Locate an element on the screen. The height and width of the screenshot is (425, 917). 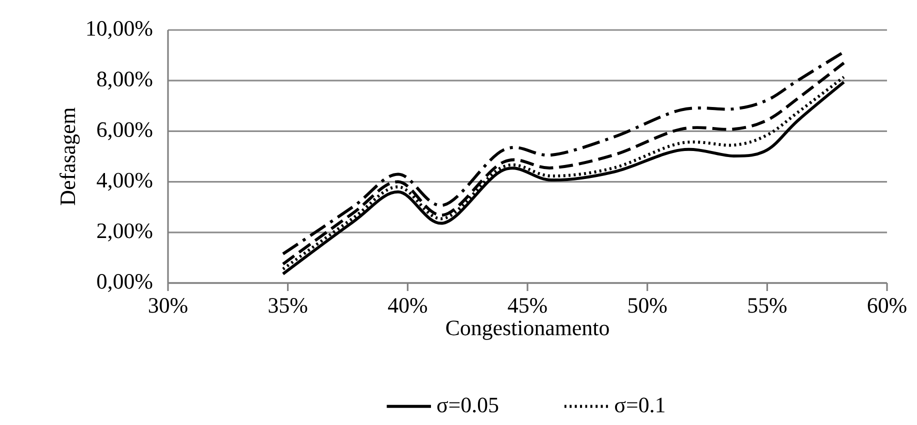
y-tick-label: 10,00% is located at coordinates (119, 30).